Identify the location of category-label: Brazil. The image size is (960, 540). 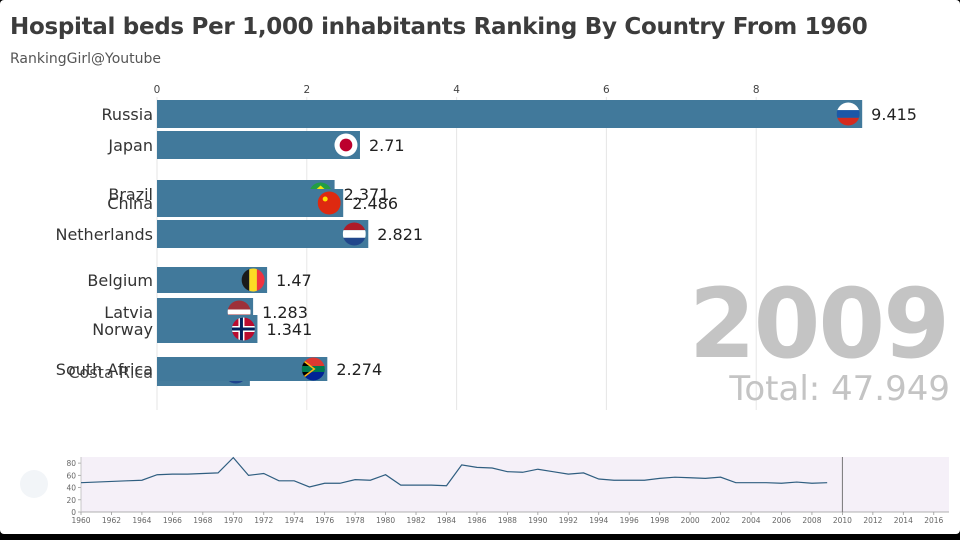
(130, 194).